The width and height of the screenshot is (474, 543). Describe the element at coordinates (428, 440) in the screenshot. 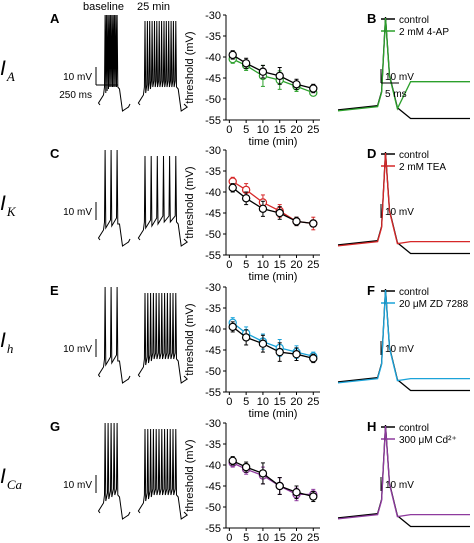

I see `legend-label-treatment: 300 μM Cd²⁺` at that location.